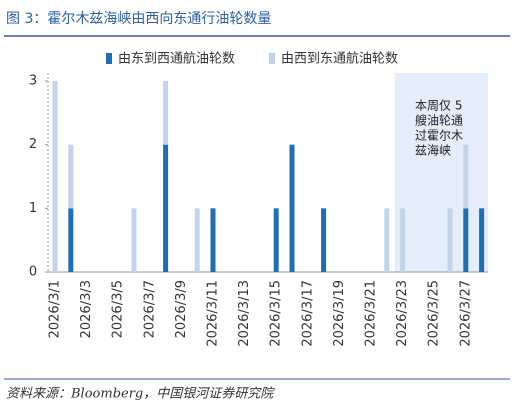  I want to click on y-tick-label: 0, so click(33, 272).